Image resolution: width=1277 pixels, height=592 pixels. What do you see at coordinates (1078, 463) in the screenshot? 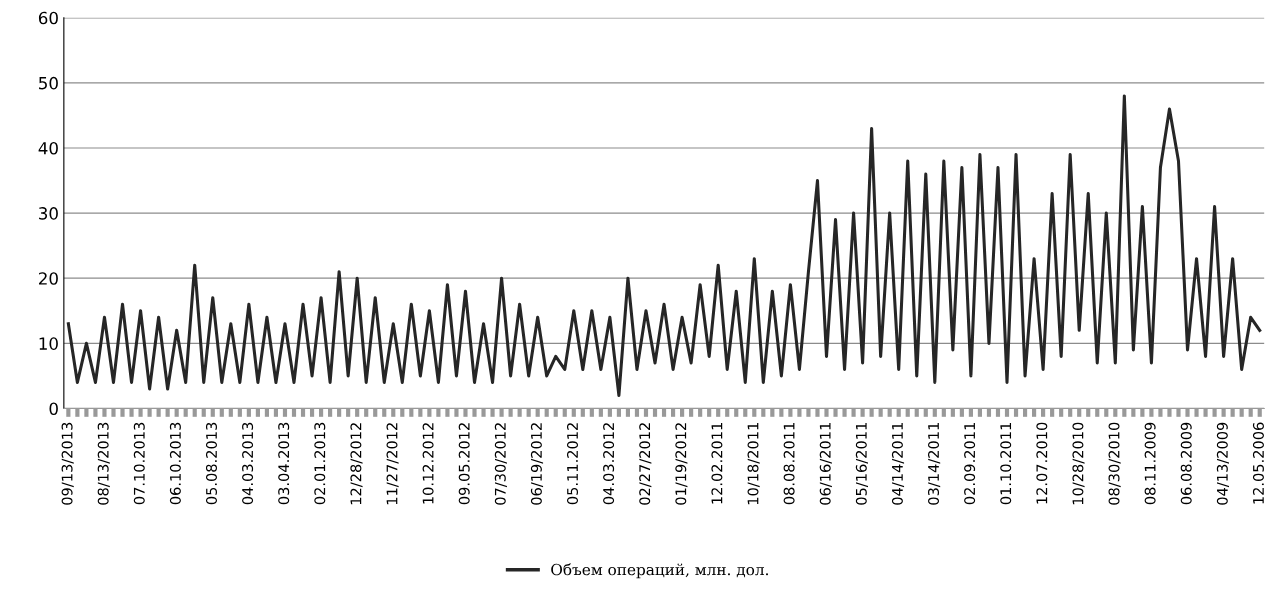
I see `x-tick-label: 10/28/2010` at bounding box center [1078, 463].